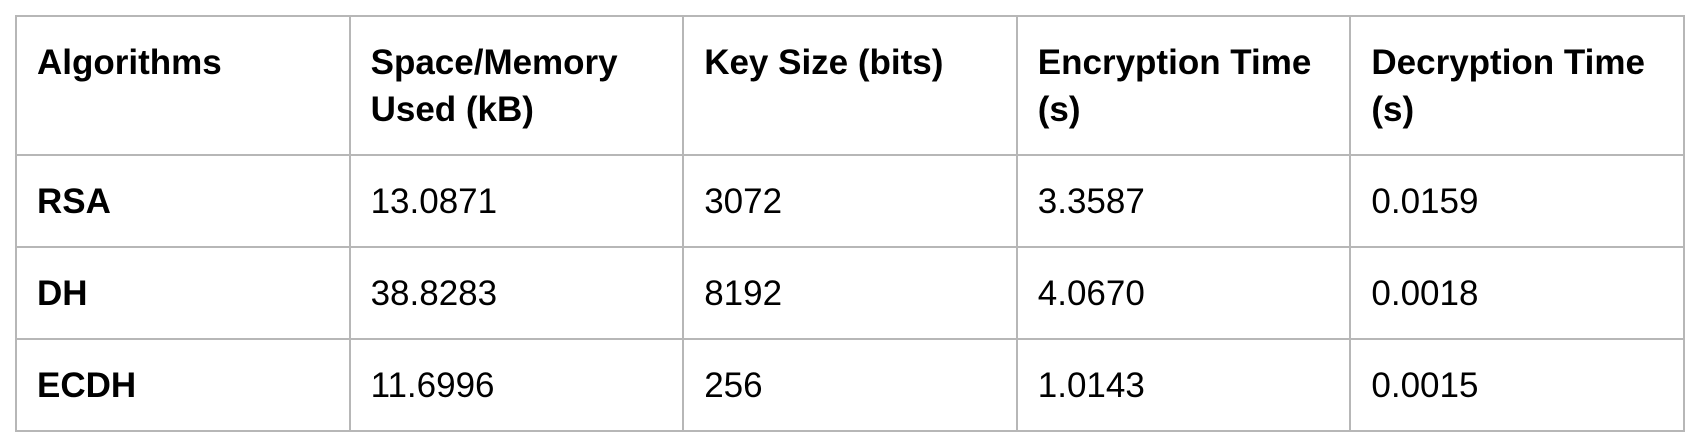 Image resolution: width=1702 pixels, height=448 pixels. What do you see at coordinates (1183, 201) in the screenshot?
I see `cell-encryption-time: 3.3587` at bounding box center [1183, 201].